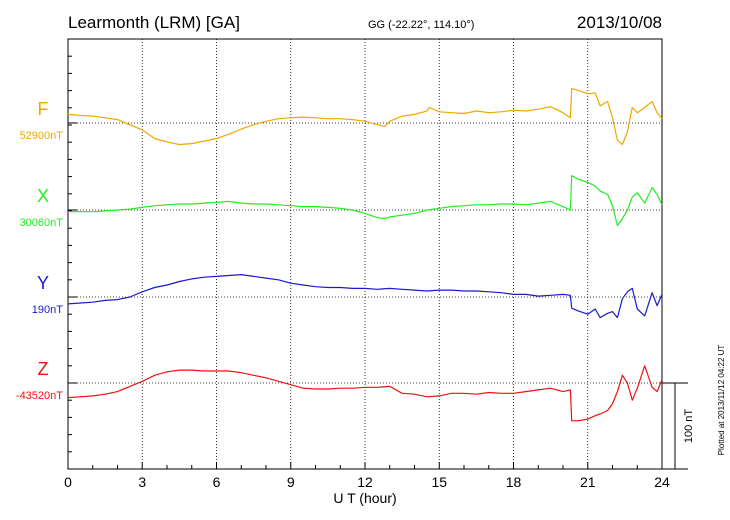 The width and height of the screenshot is (730, 520). I want to click on plot-date: 2013/10/08, so click(619, 22).